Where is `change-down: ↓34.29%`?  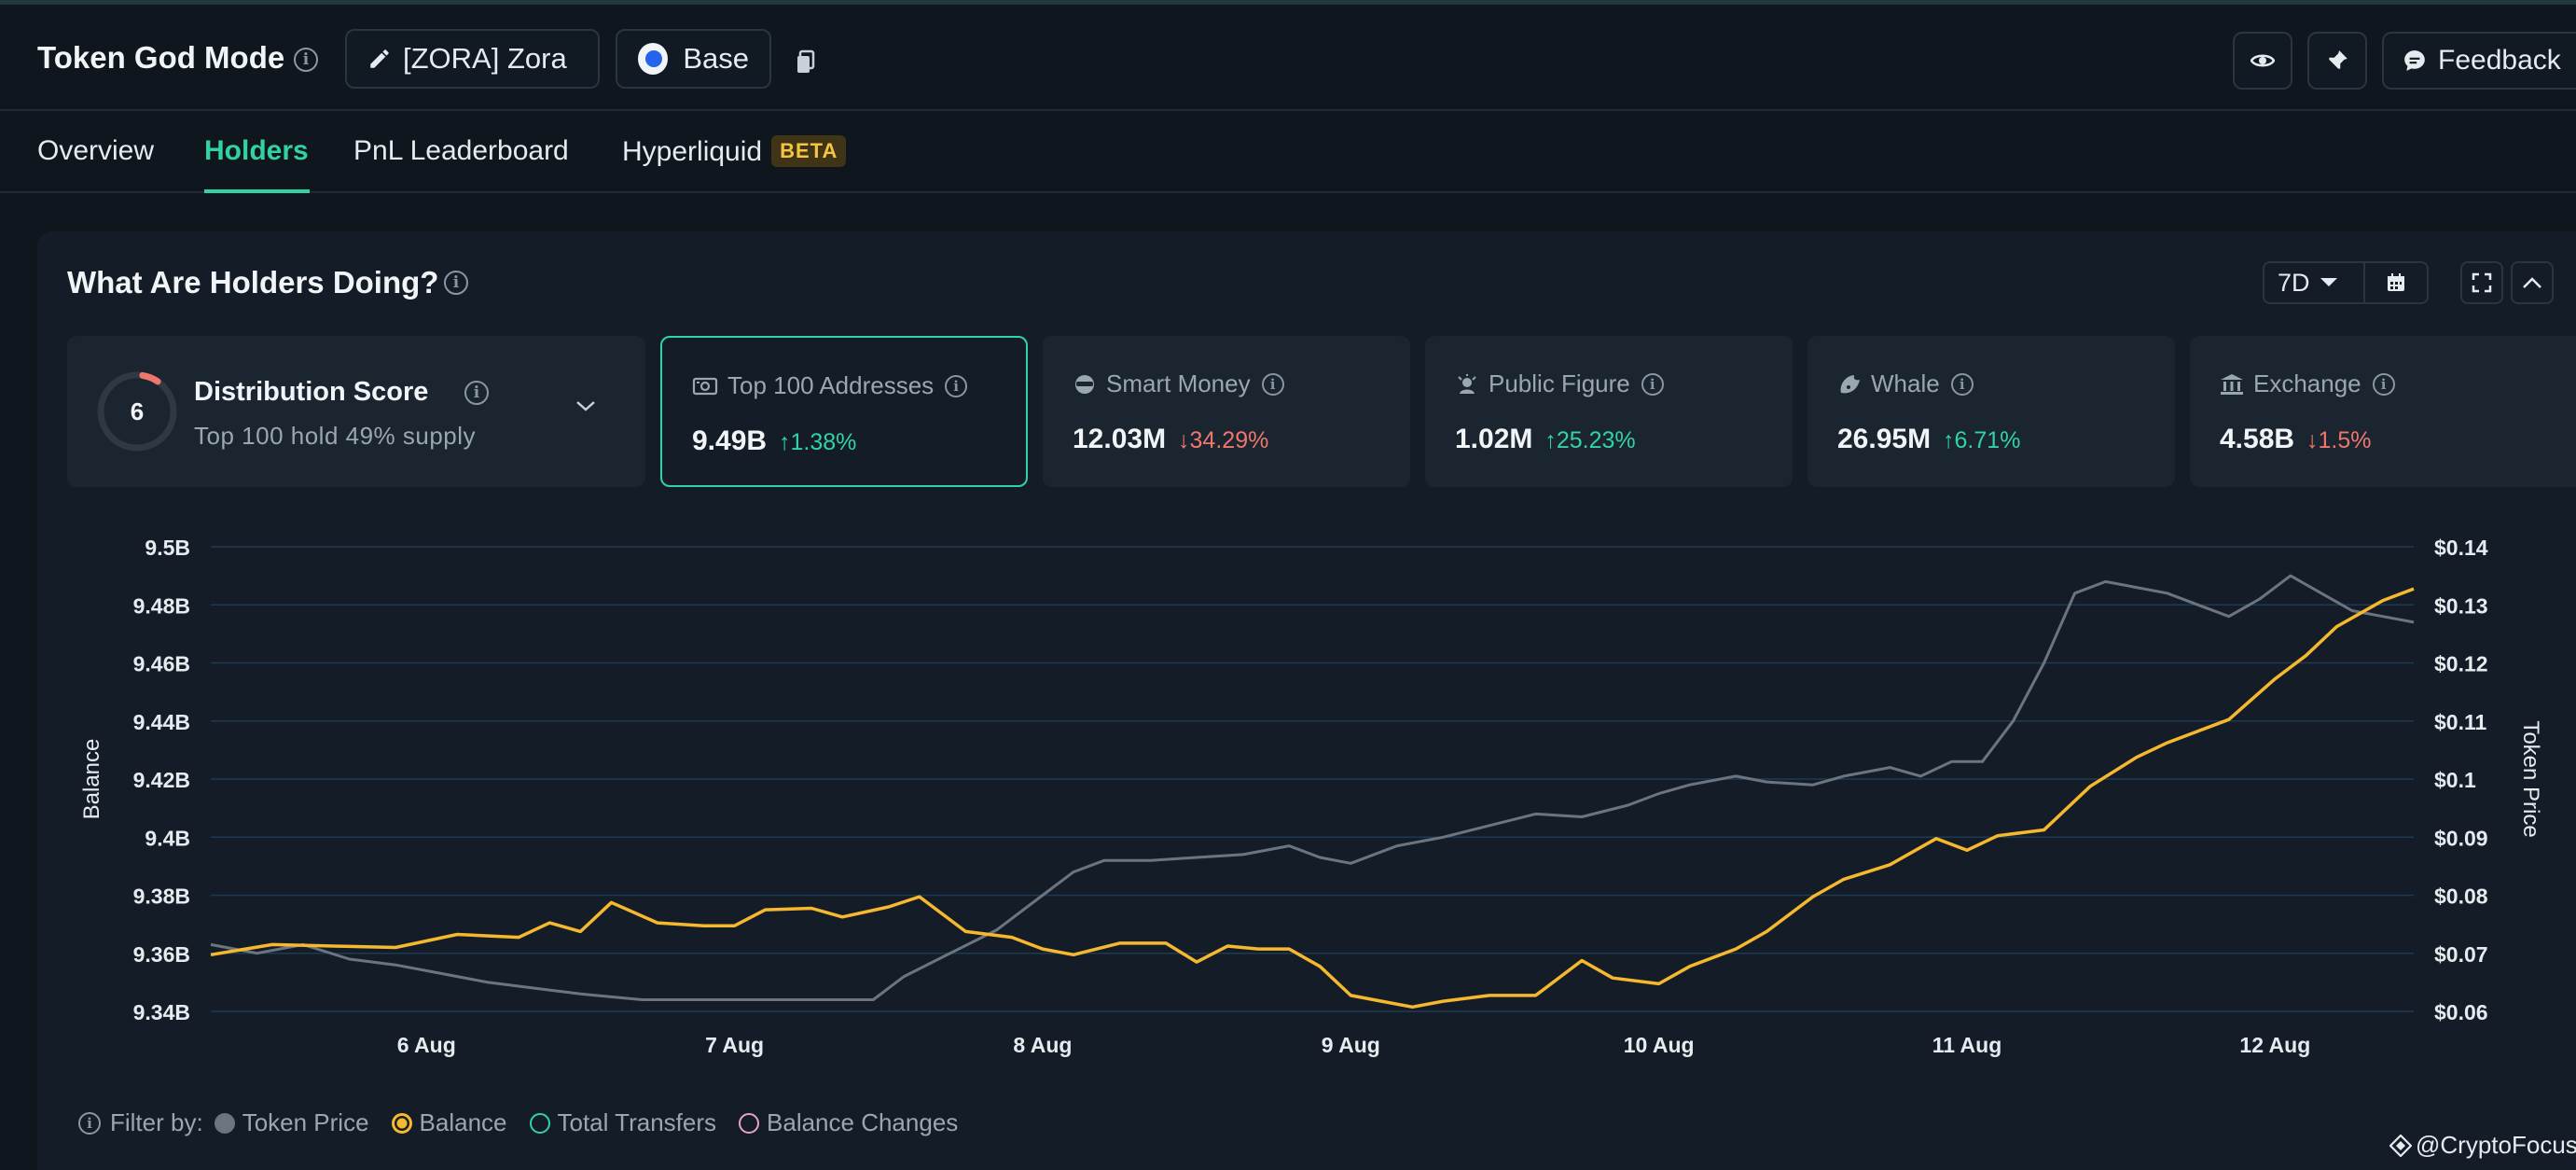 change-down: ↓34.29% is located at coordinates (1219, 440).